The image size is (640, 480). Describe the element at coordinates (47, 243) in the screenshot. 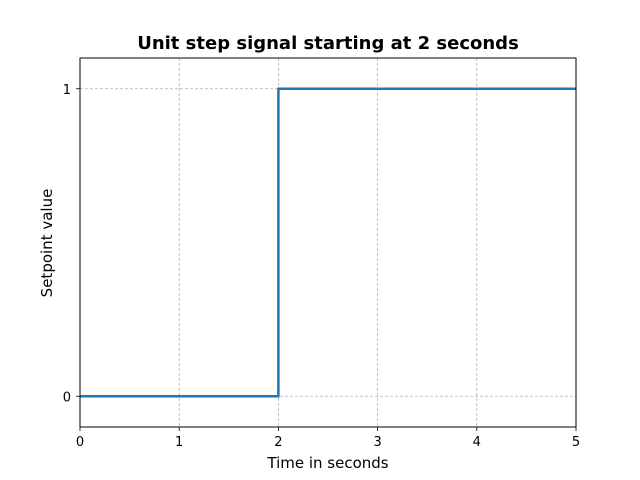

I see `y-axis-label: Setpoint value` at that location.